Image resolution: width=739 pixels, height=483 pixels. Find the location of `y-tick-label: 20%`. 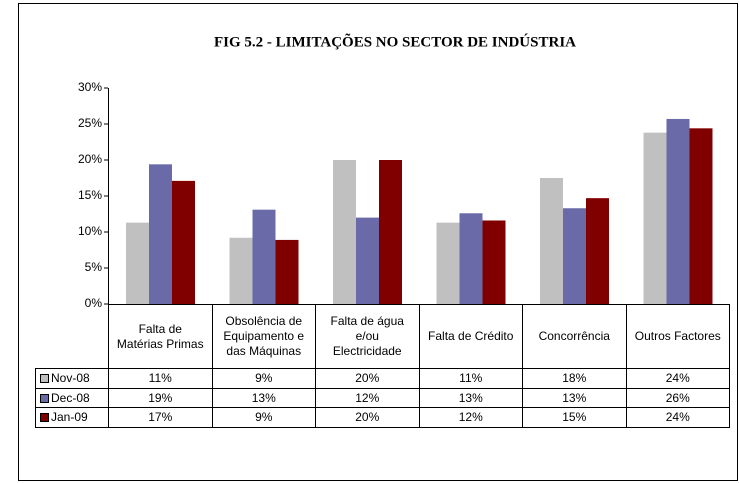

y-tick-label: 20% is located at coordinates (90, 159).